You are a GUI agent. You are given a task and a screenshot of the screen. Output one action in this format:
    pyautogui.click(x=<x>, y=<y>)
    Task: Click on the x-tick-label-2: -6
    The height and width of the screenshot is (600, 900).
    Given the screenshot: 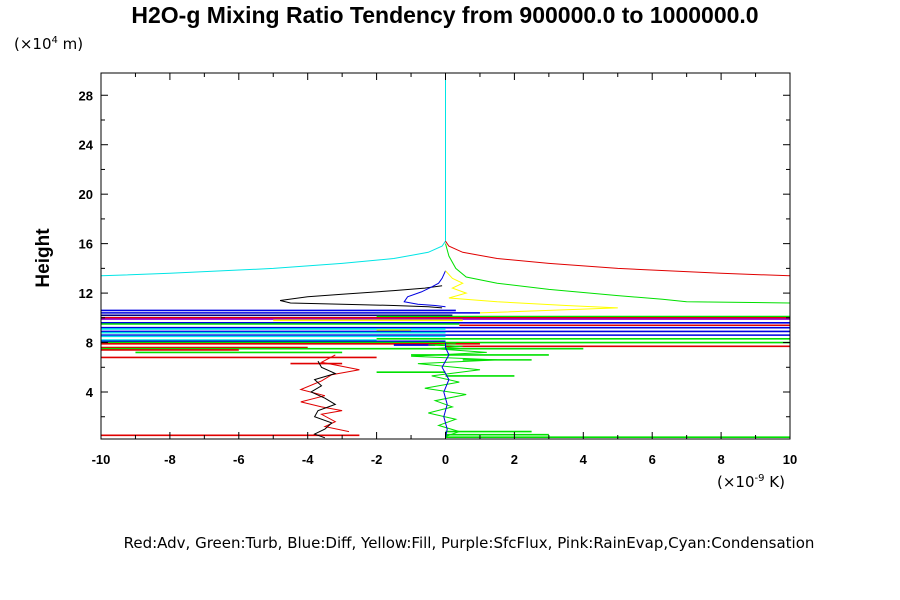 What is the action you would take?
    pyautogui.click(x=239, y=459)
    